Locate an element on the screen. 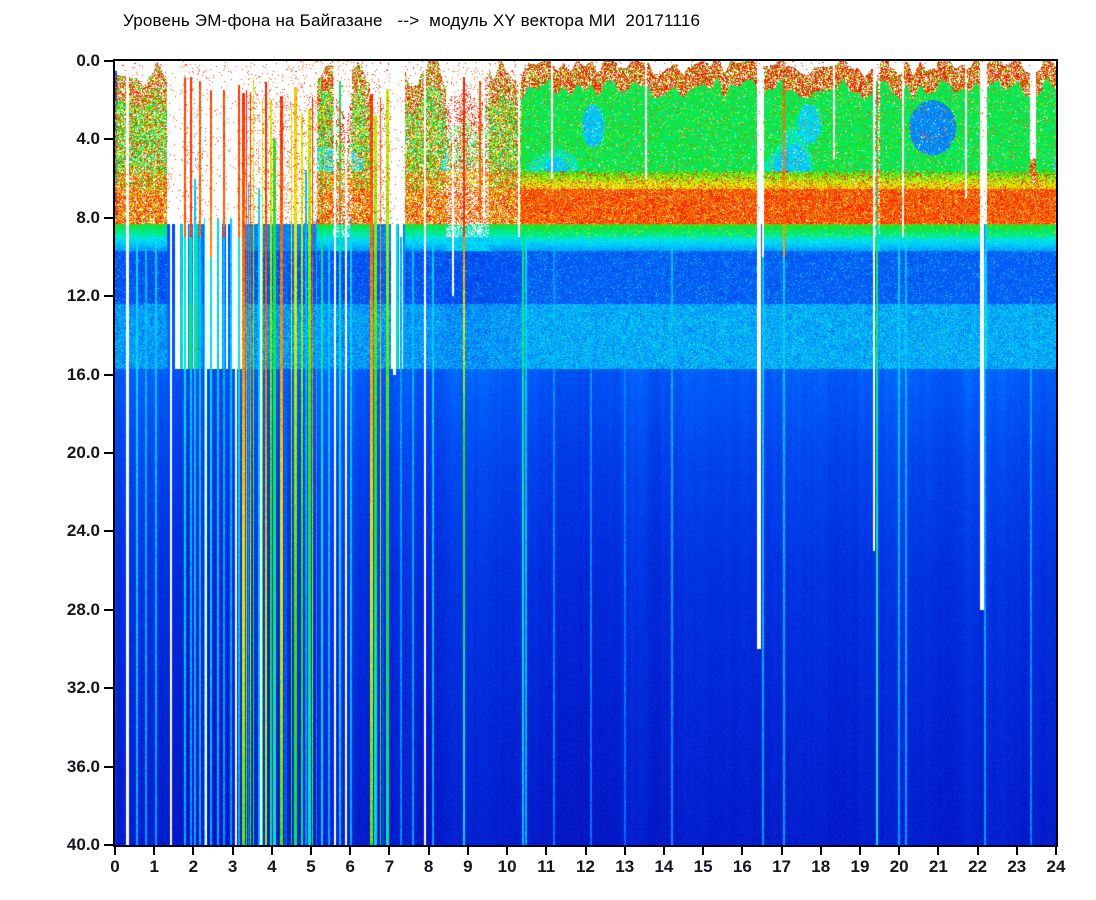 Image resolution: width=1096 pixels, height=900 pixels. x-tick-label: 4 is located at coordinates (272, 866).